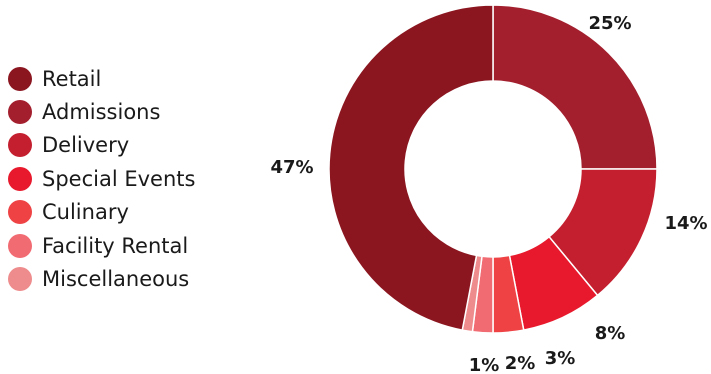 The width and height of the screenshot is (711, 374). What do you see at coordinates (484, 364) in the screenshot?
I see `value-label-miscellaneous: 1%` at bounding box center [484, 364].